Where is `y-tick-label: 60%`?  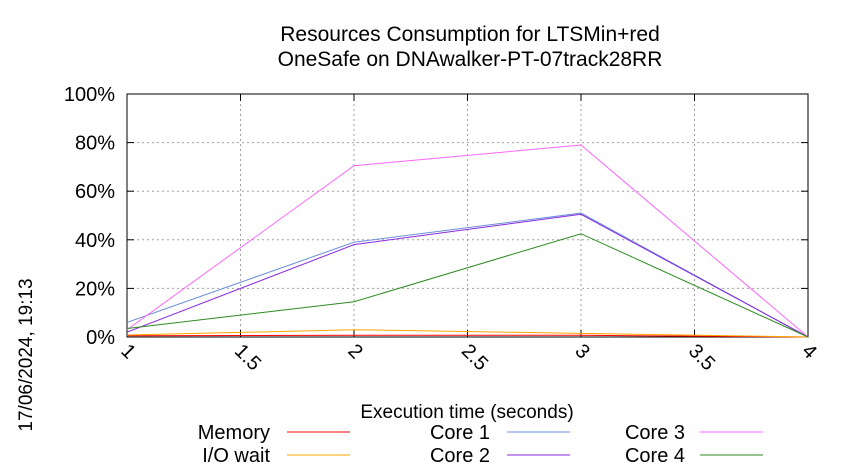 y-tick-label: 60% is located at coordinates (95, 192).